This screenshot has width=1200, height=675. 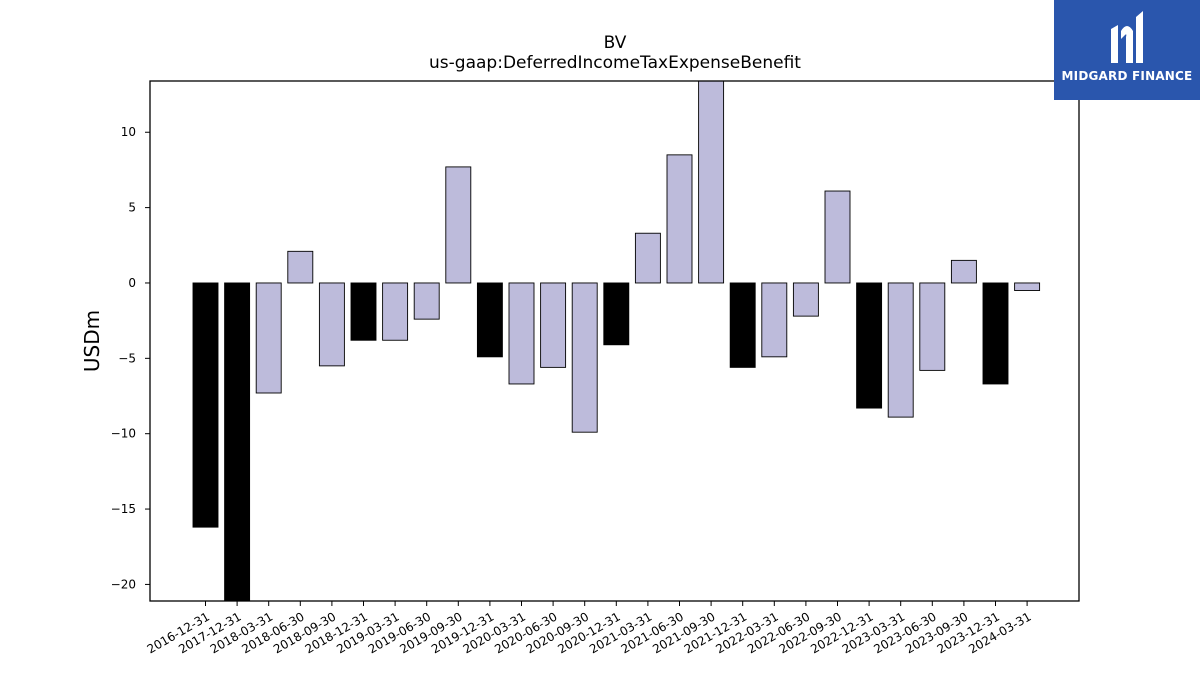 I want to click on y-tick-label: 0, so click(x=132, y=283).